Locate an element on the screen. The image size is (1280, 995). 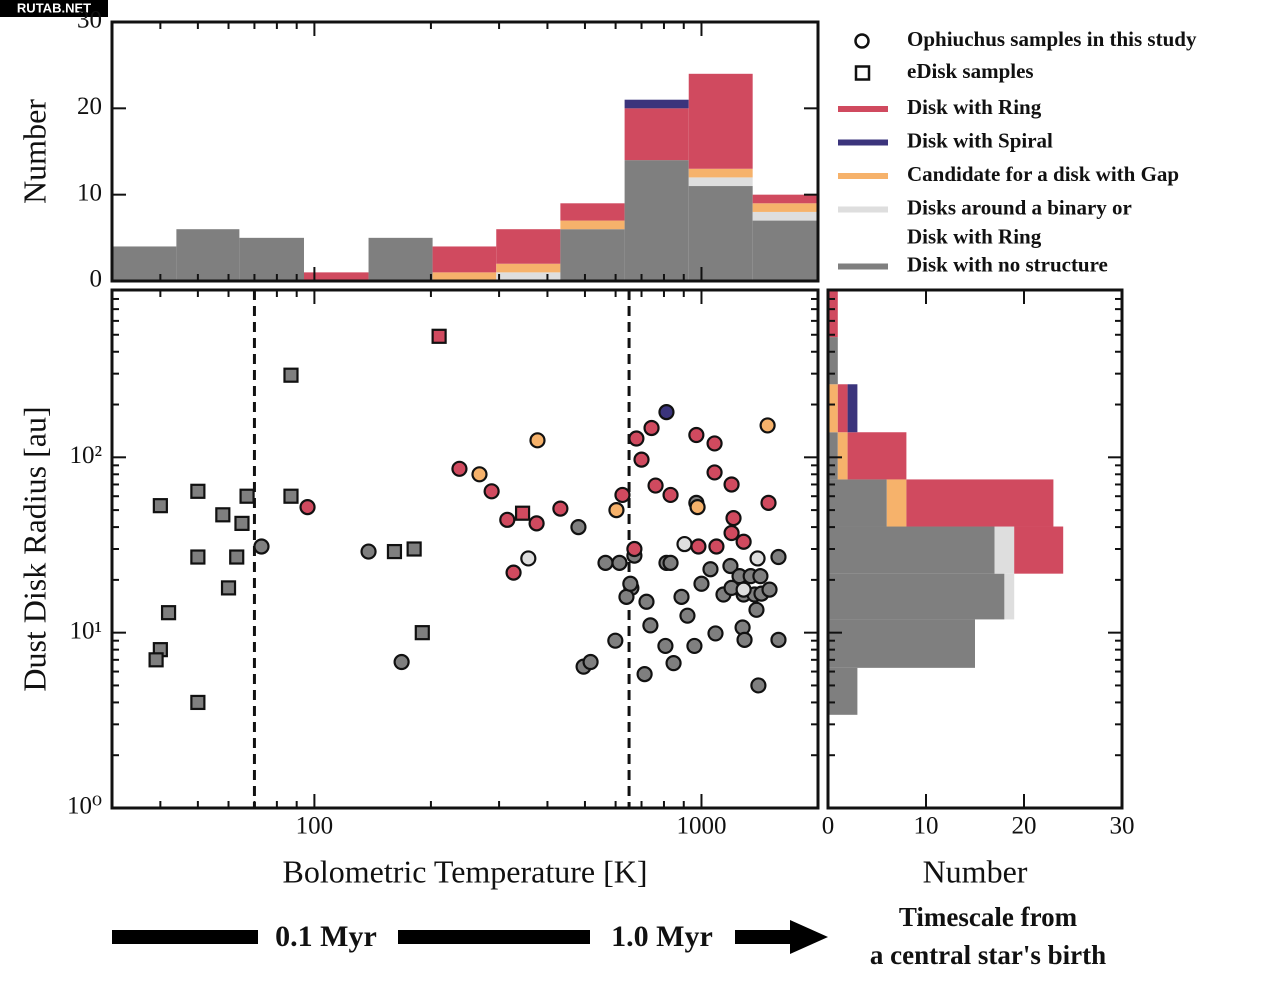
y-axis-label: Dust Disk Radius [au] is located at coordinates (34, 548).